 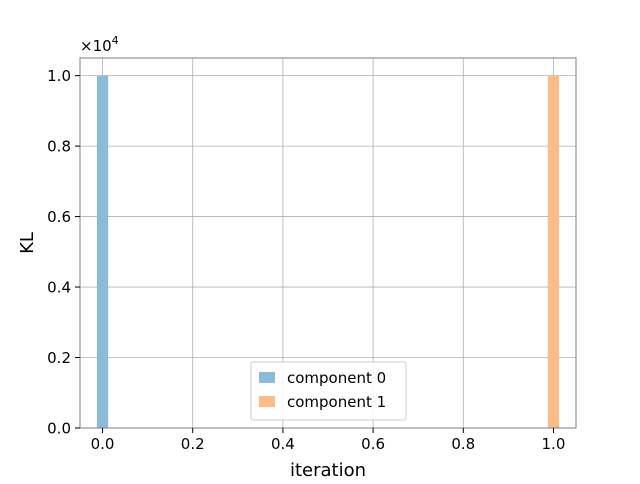 I want to click on y-axis-label: KL, so click(x=27, y=243).